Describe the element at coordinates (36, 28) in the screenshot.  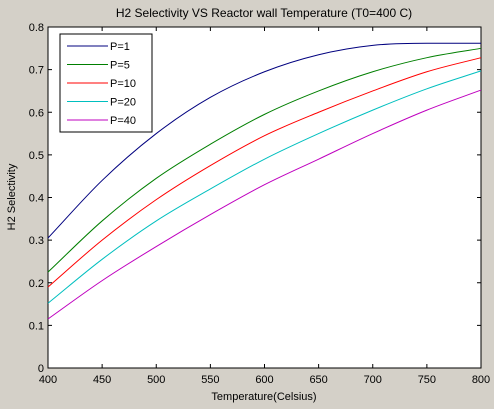
I see `y-tick-label: 0.8` at that location.